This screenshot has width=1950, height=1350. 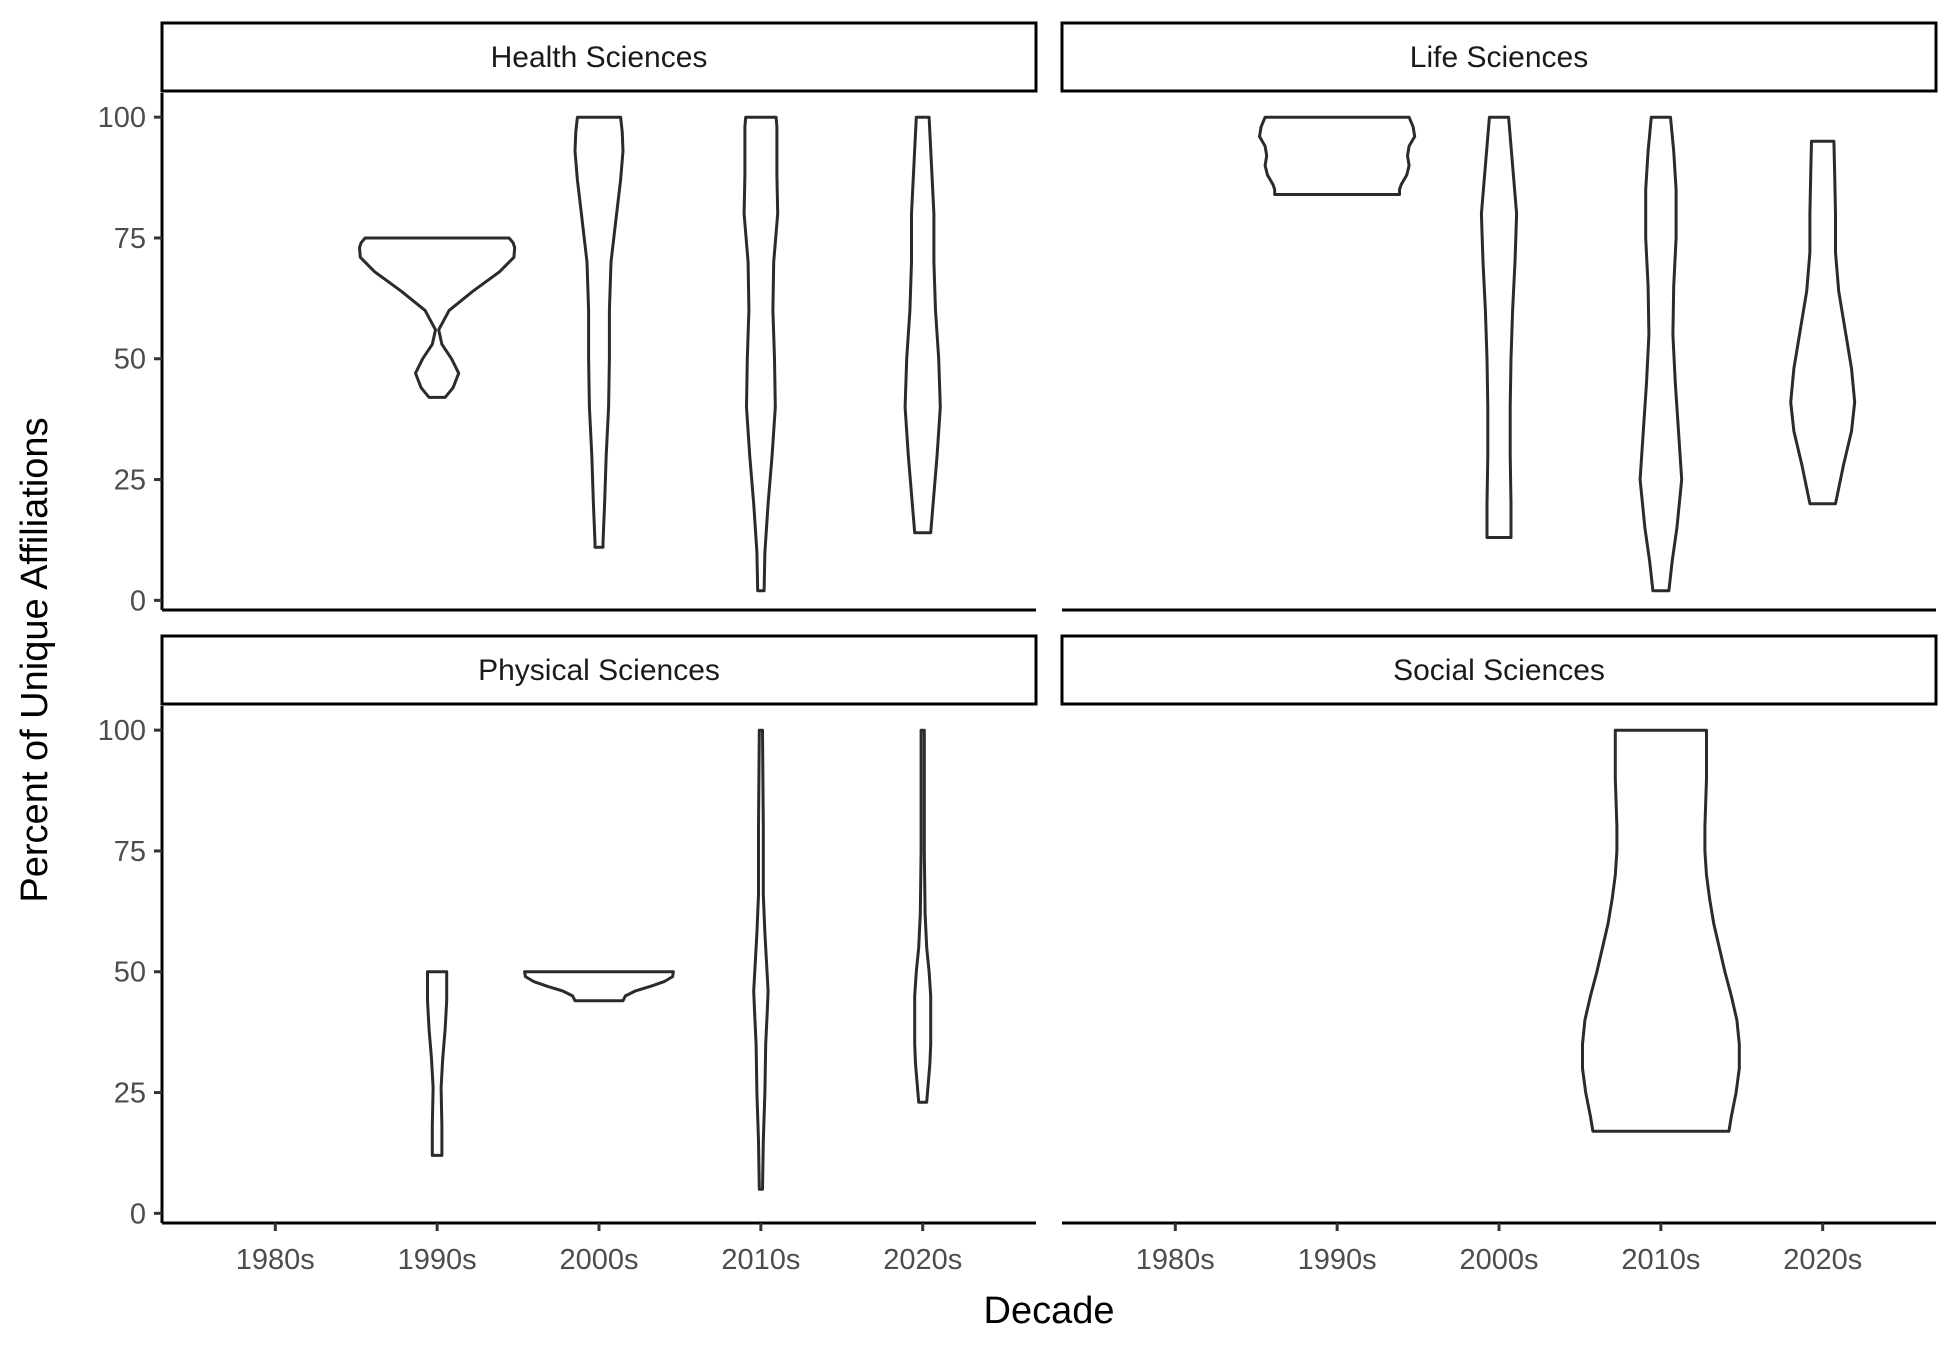 I want to click on facet-strip-label: Life Sciences, so click(x=1499, y=57).